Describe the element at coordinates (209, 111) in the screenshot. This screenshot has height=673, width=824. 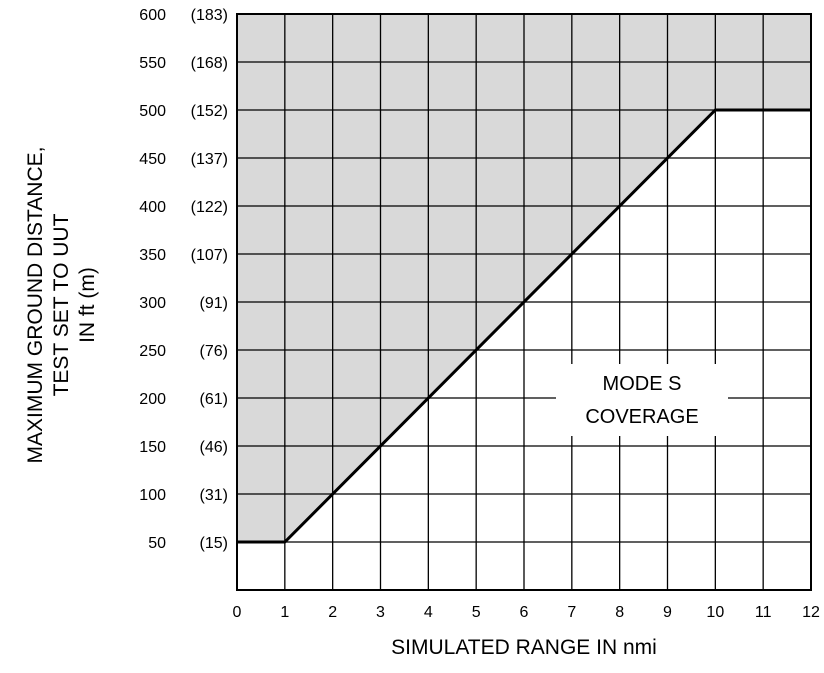
I see `y-tick-metric-label-500: (152)` at that location.